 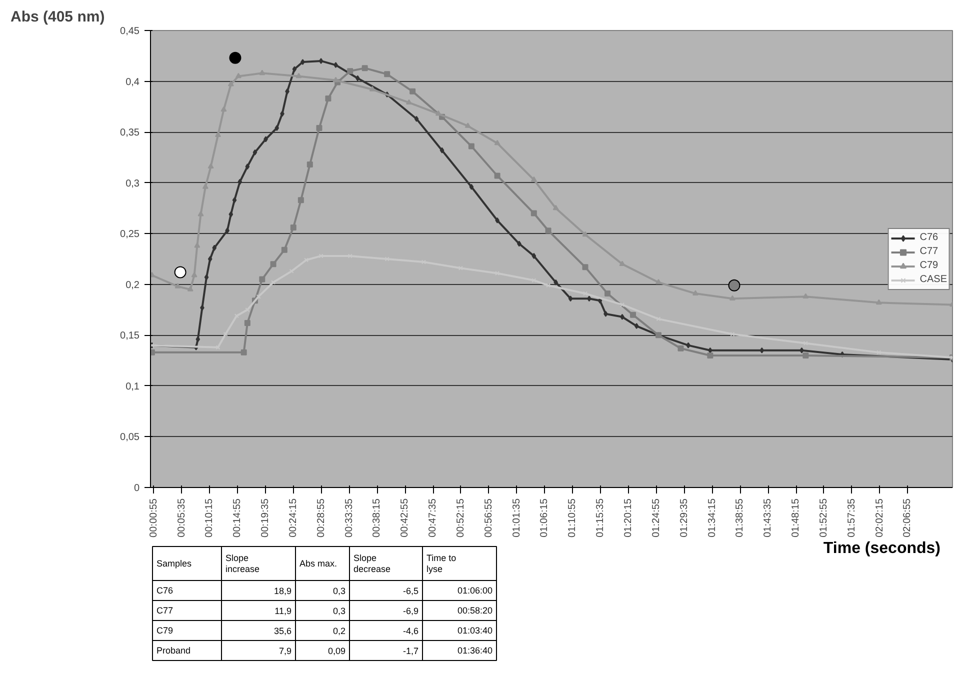 What do you see at coordinates (165, 631) in the screenshot?
I see `text: C79` at bounding box center [165, 631].